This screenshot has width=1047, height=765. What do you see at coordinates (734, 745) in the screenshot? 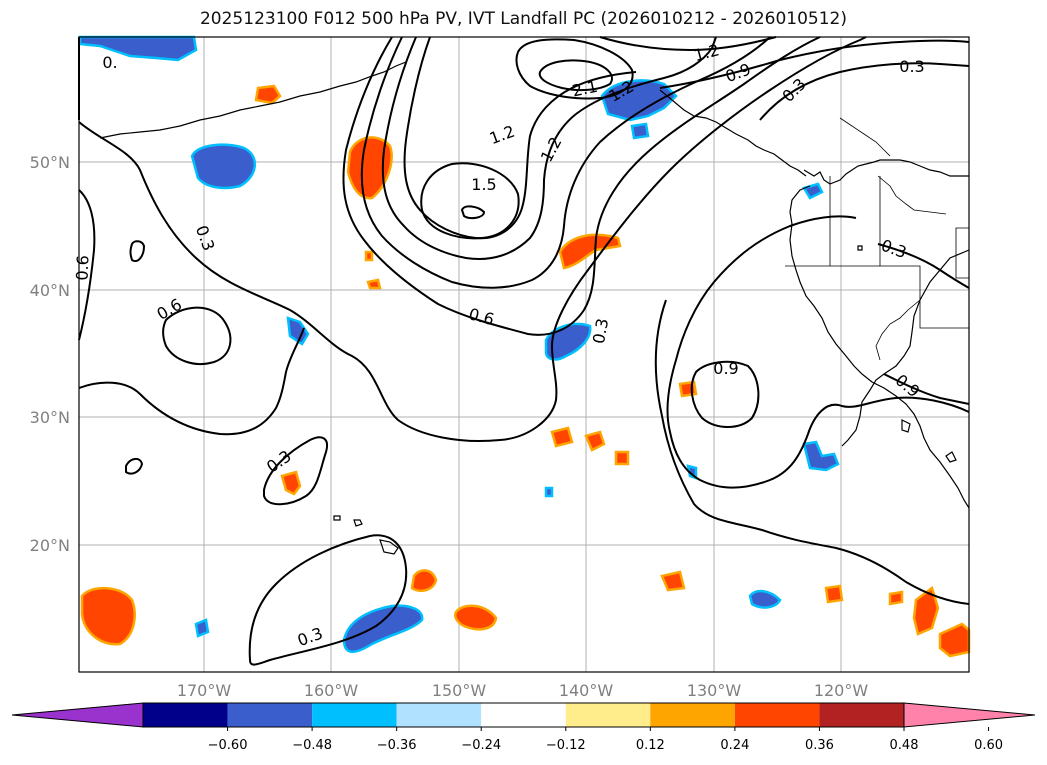
I see `colorbar-tick-label: 0.24` at bounding box center [734, 745].